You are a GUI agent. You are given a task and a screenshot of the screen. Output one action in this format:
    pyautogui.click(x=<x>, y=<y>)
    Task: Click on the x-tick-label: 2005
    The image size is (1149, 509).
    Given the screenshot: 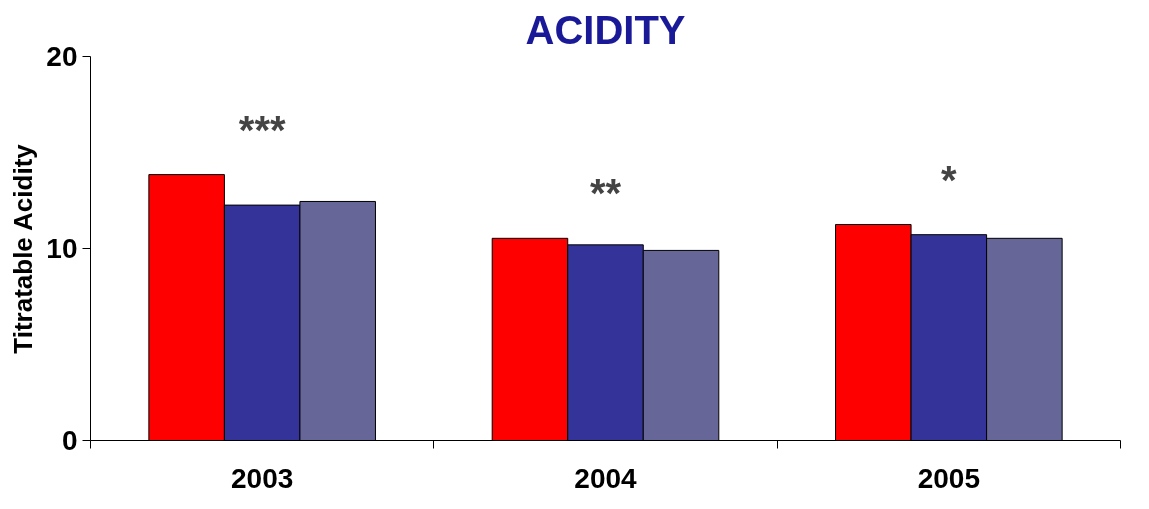 What is the action you would take?
    pyautogui.click(x=948, y=478)
    